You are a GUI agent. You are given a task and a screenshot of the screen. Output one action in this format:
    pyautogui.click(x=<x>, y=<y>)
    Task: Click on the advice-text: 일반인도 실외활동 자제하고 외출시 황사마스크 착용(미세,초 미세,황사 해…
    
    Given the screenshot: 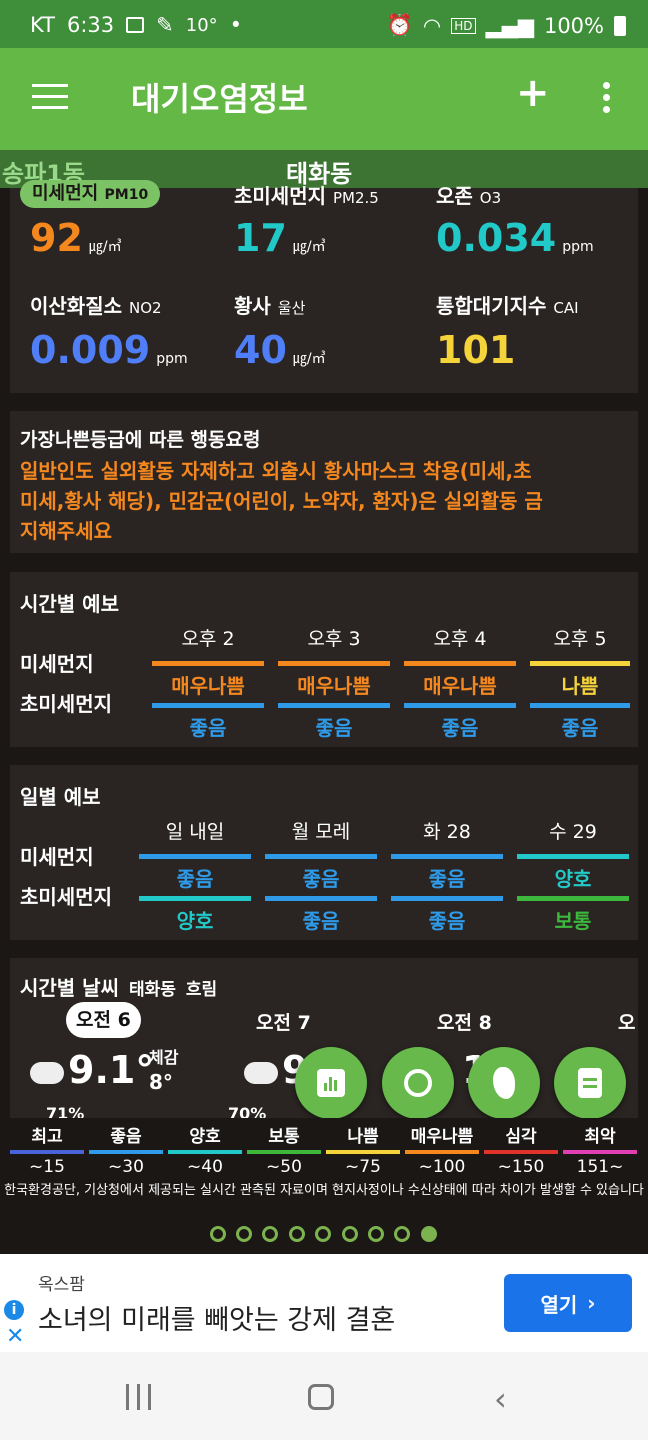 What is the action you would take?
    pyautogui.click(x=281, y=501)
    